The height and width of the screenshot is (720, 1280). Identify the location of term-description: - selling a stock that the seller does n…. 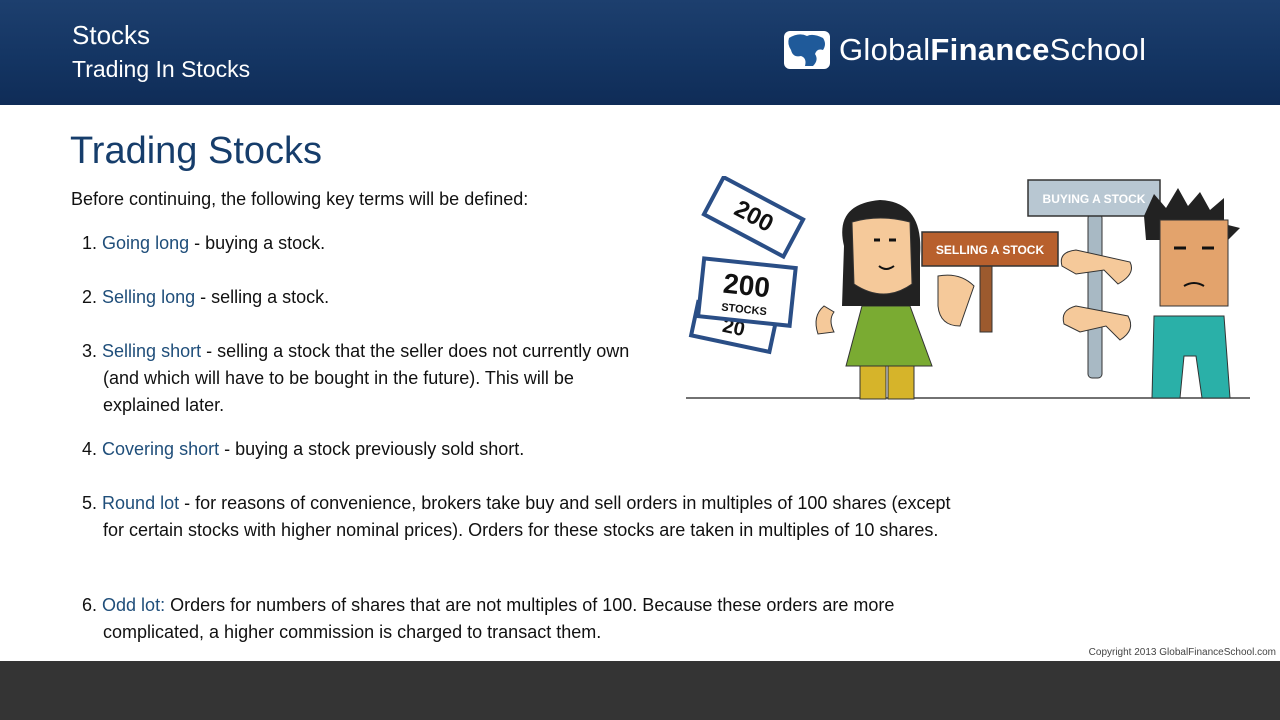
(366, 378).